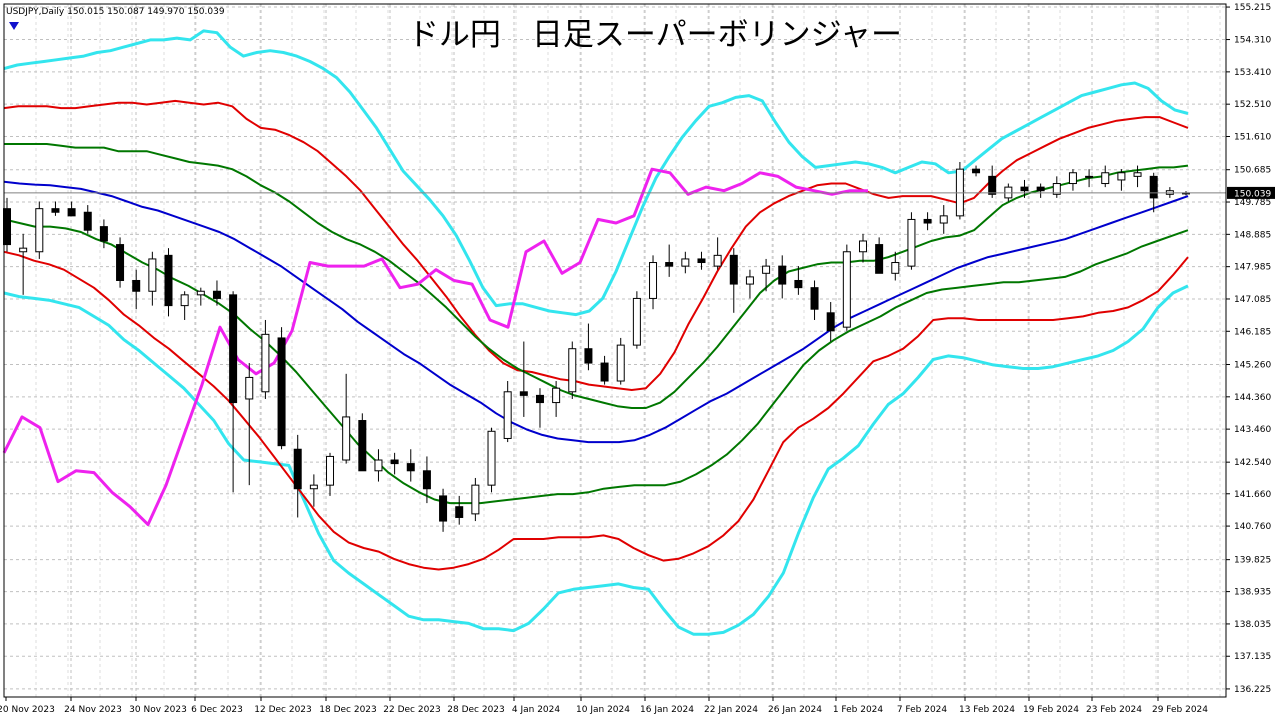  I want to click on x-tick-label: 24 Nov 2023, so click(93, 710).